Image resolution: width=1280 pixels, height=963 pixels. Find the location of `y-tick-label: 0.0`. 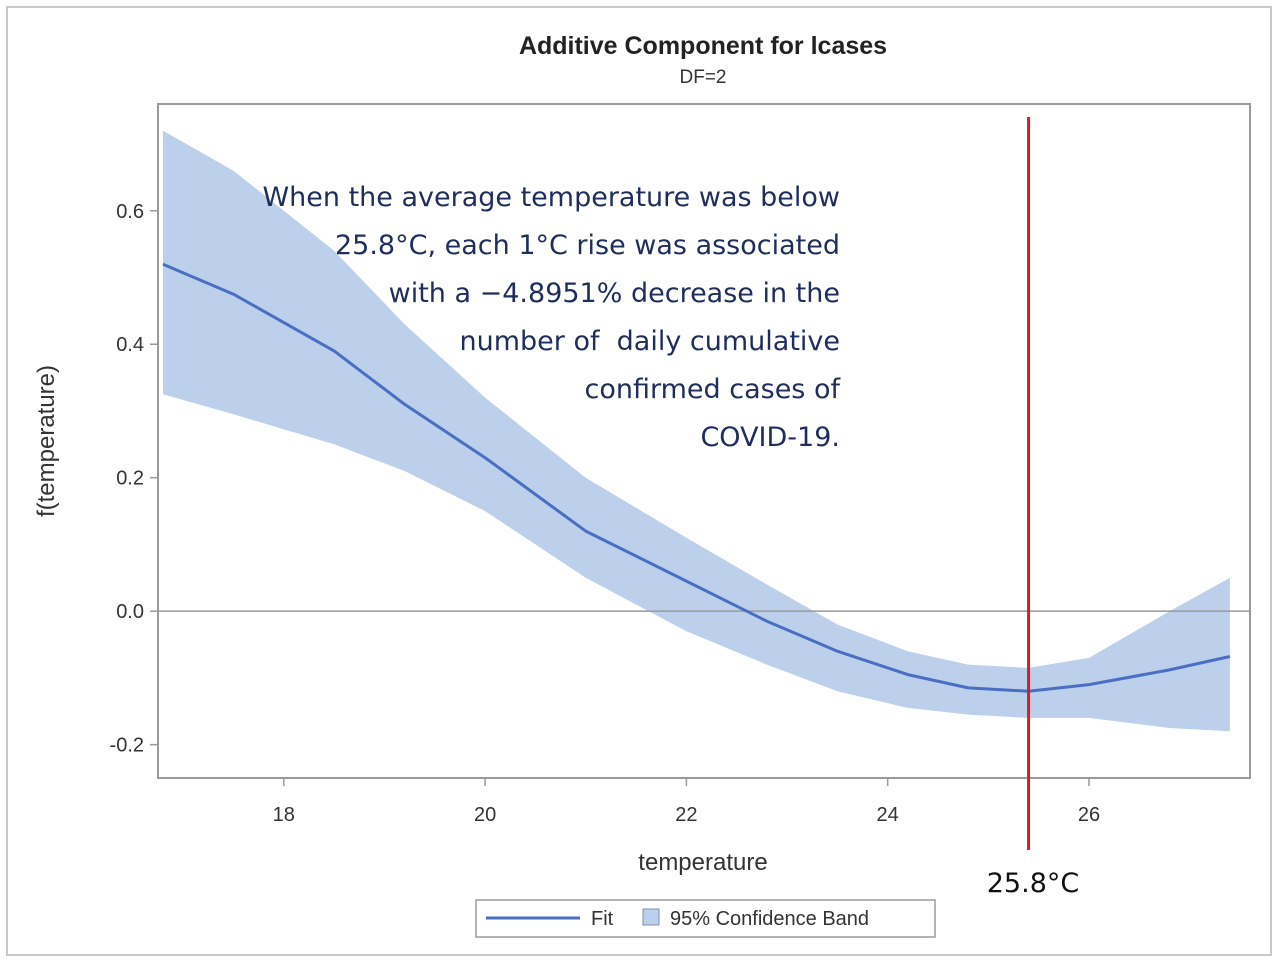

y-tick-label: 0.0 is located at coordinates (130, 612).